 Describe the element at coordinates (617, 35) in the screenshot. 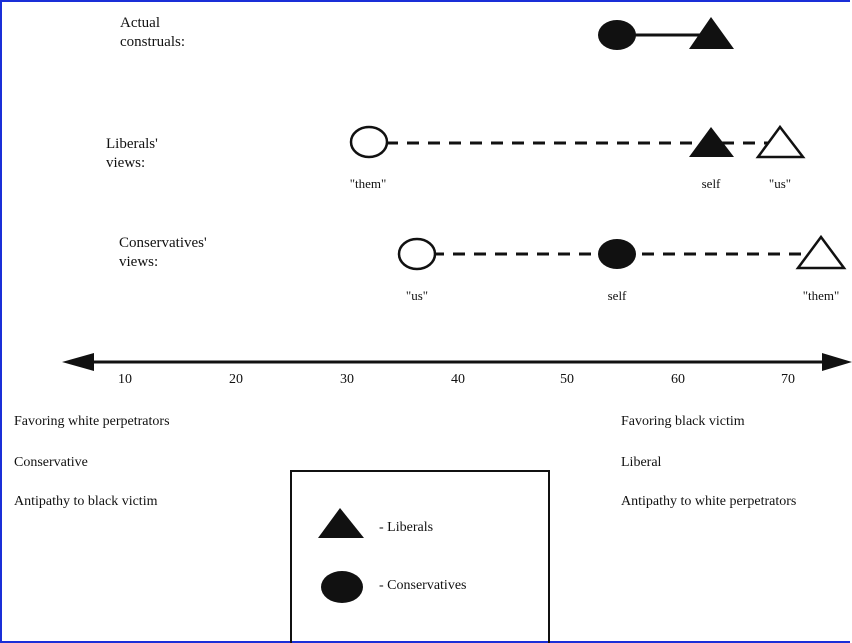

I see `conservative-actual-circle` at that location.